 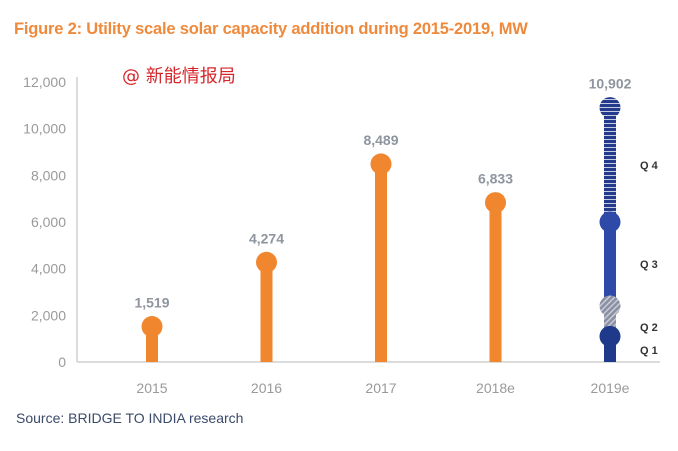 What do you see at coordinates (48, 175) in the screenshot?
I see `y-tick-label: 8,000` at bounding box center [48, 175].